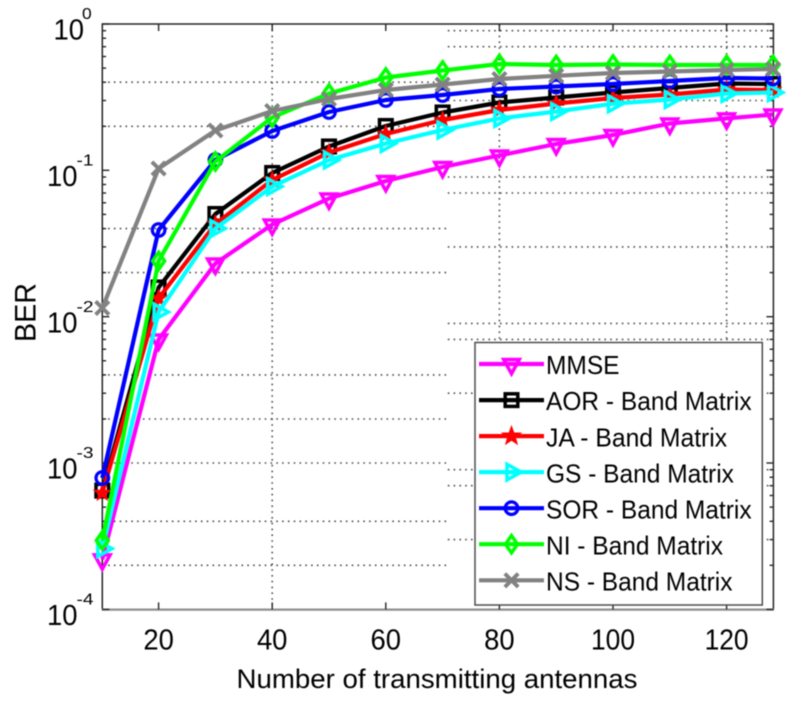 The image size is (790, 704). What do you see at coordinates (613, 640) in the screenshot?
I see `svg-text: 100` at bounding box center [613, 640].